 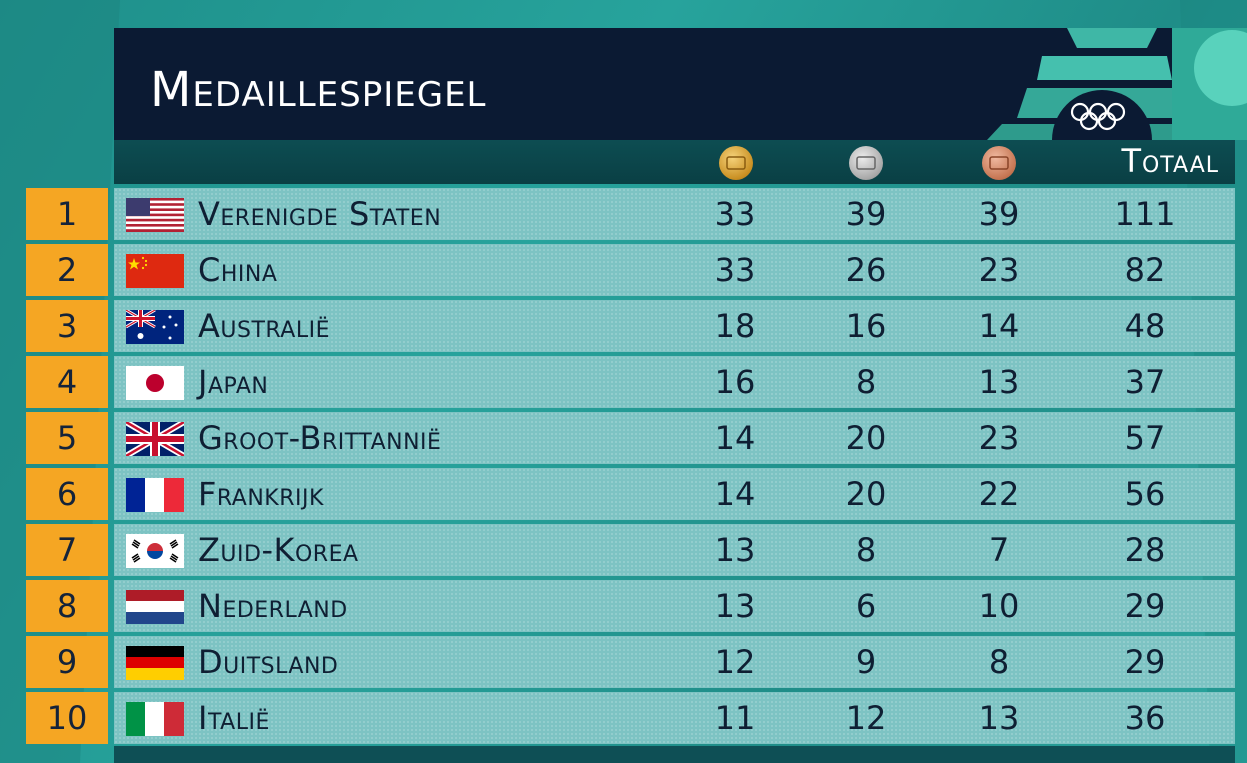 I want to click on total-count: 57, so click(x=1145, y=438).